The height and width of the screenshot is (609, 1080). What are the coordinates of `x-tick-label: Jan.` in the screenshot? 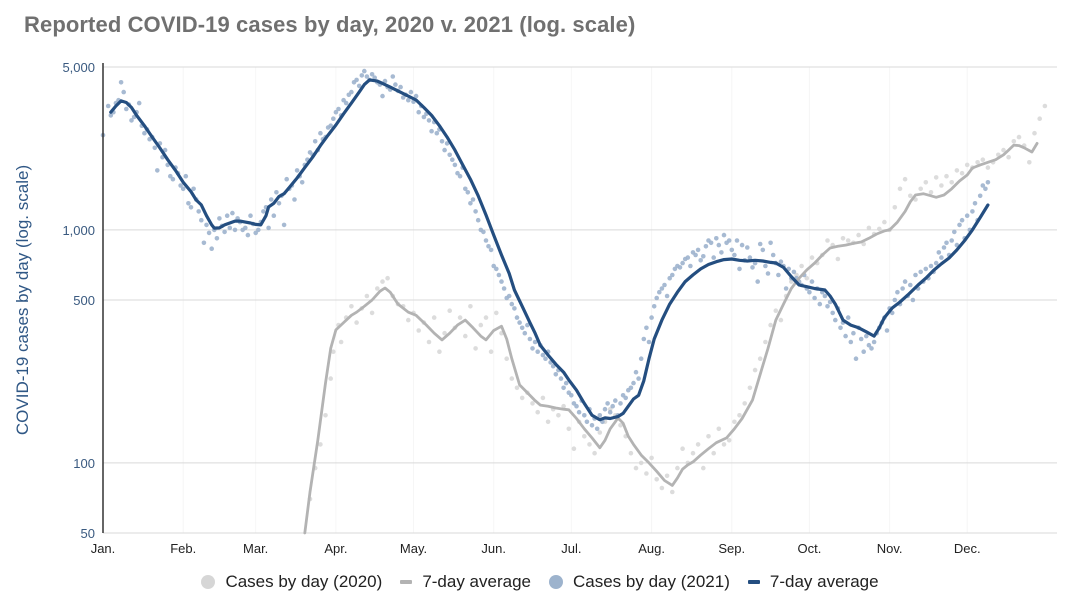 It's located at (103, 548).